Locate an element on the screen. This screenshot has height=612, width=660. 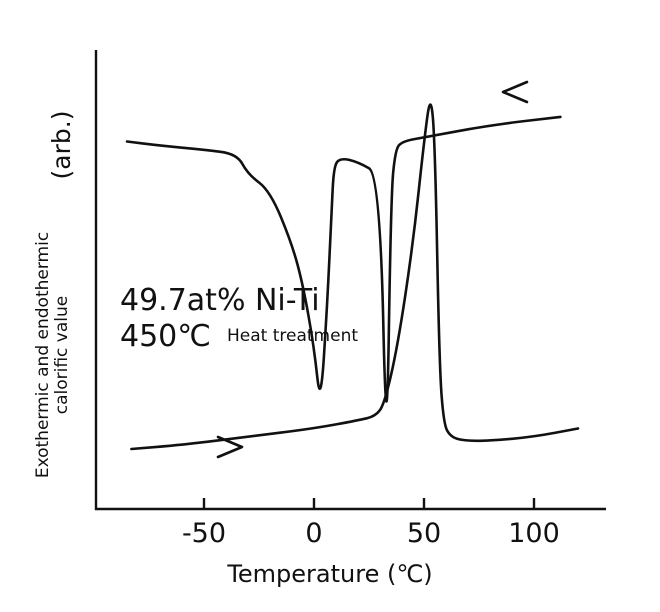
y-axis-unit: (arb.) is located at coordinates (61, 145).